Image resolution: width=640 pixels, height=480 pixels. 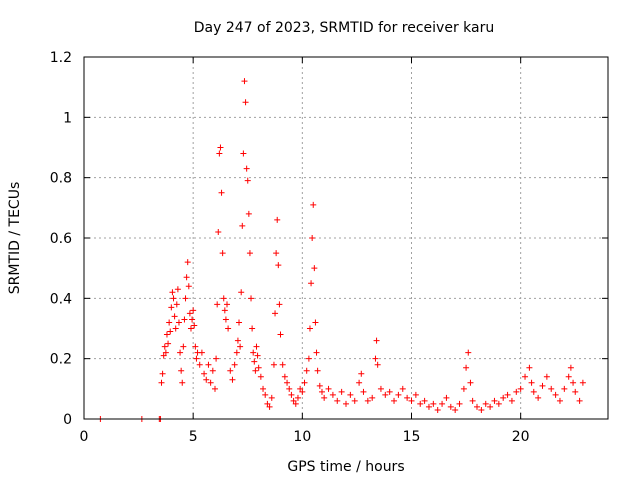 I want to click on y-tick-label: 0.8, so click(x=61, y=179).